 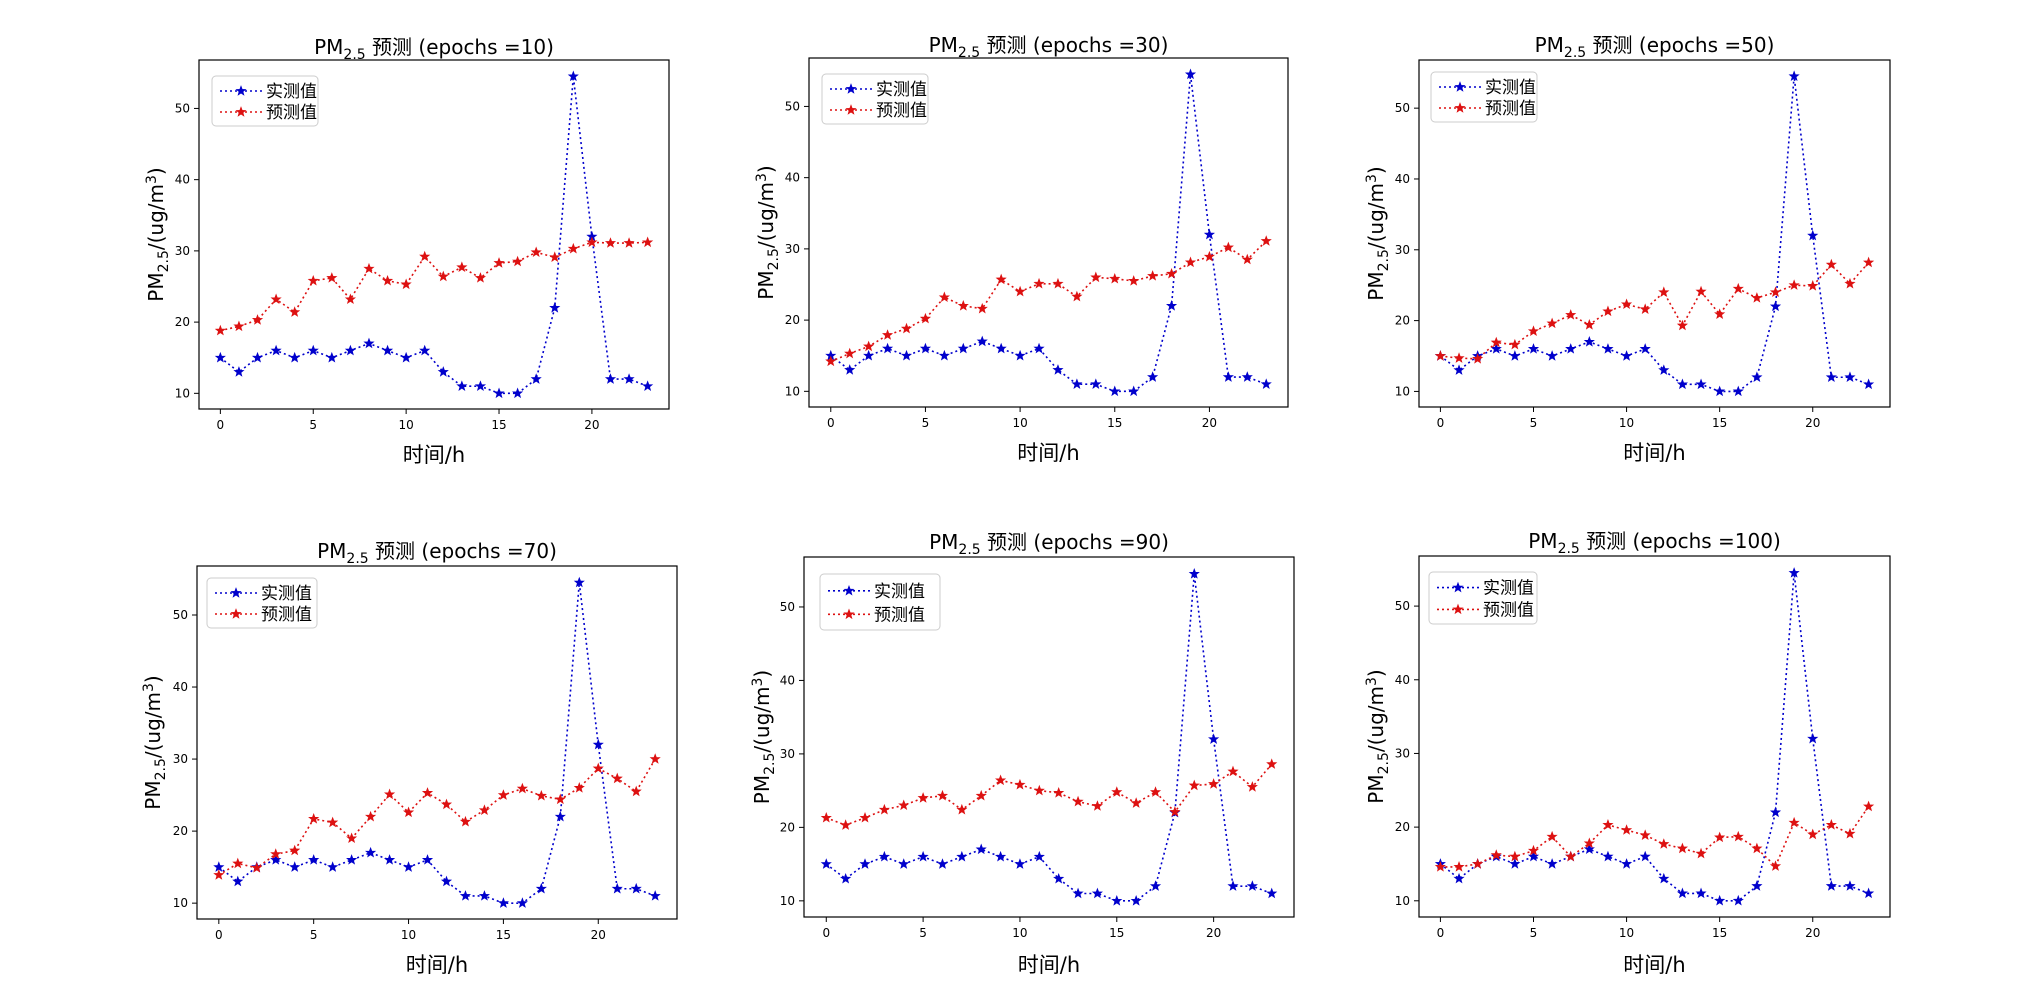 What do you see at coordinates (849, 614) in the screenshot?
I see `legend-marker` at bounding box center [849, 614].